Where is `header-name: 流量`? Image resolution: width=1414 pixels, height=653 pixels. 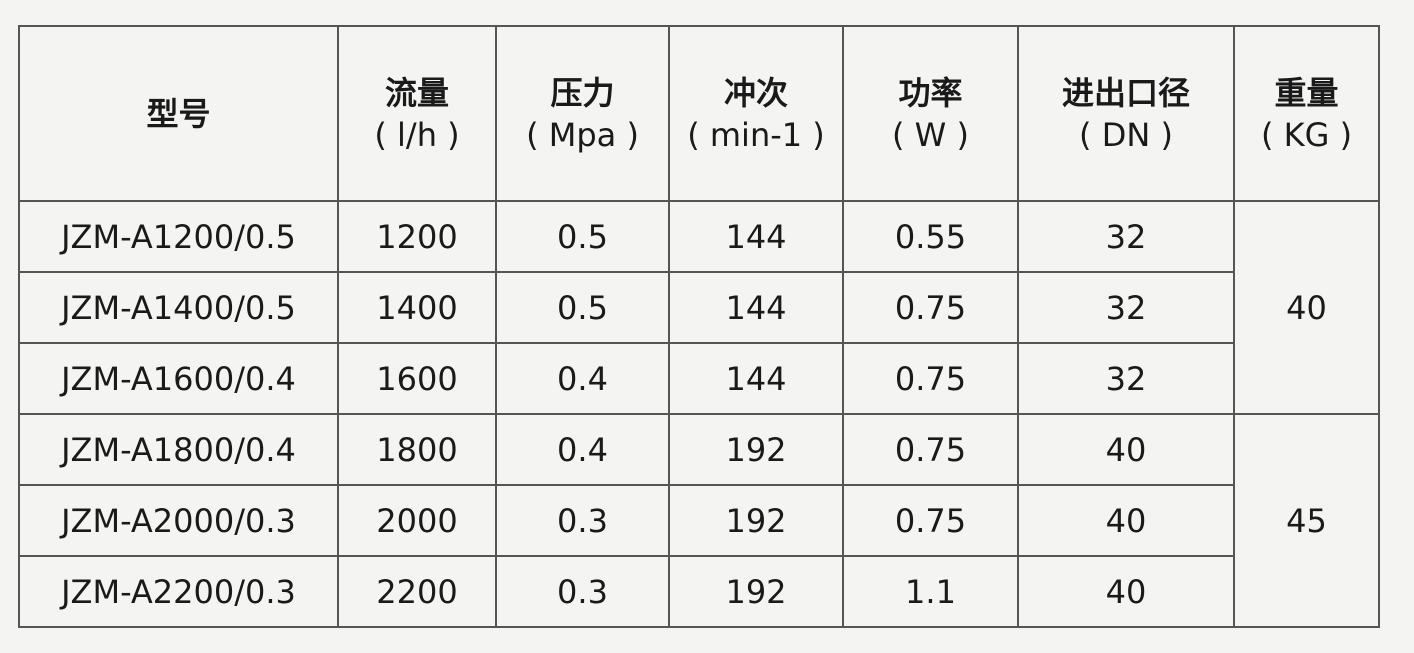
header-name: 流量 is located at coordinates (416, 92).